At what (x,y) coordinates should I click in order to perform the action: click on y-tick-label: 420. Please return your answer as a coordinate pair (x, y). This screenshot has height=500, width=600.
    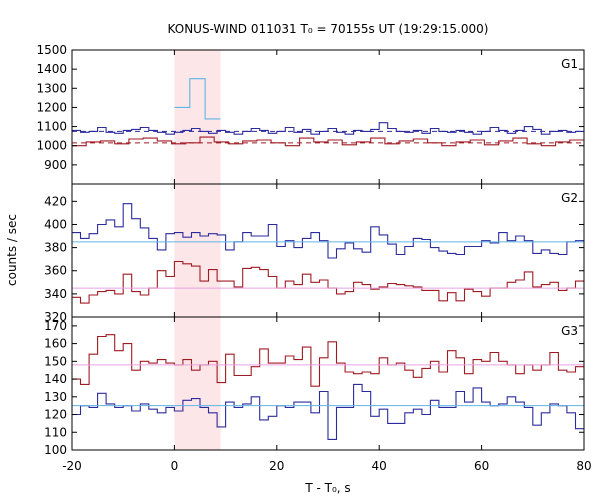
    Looking at the image, I should click on (55, 201).